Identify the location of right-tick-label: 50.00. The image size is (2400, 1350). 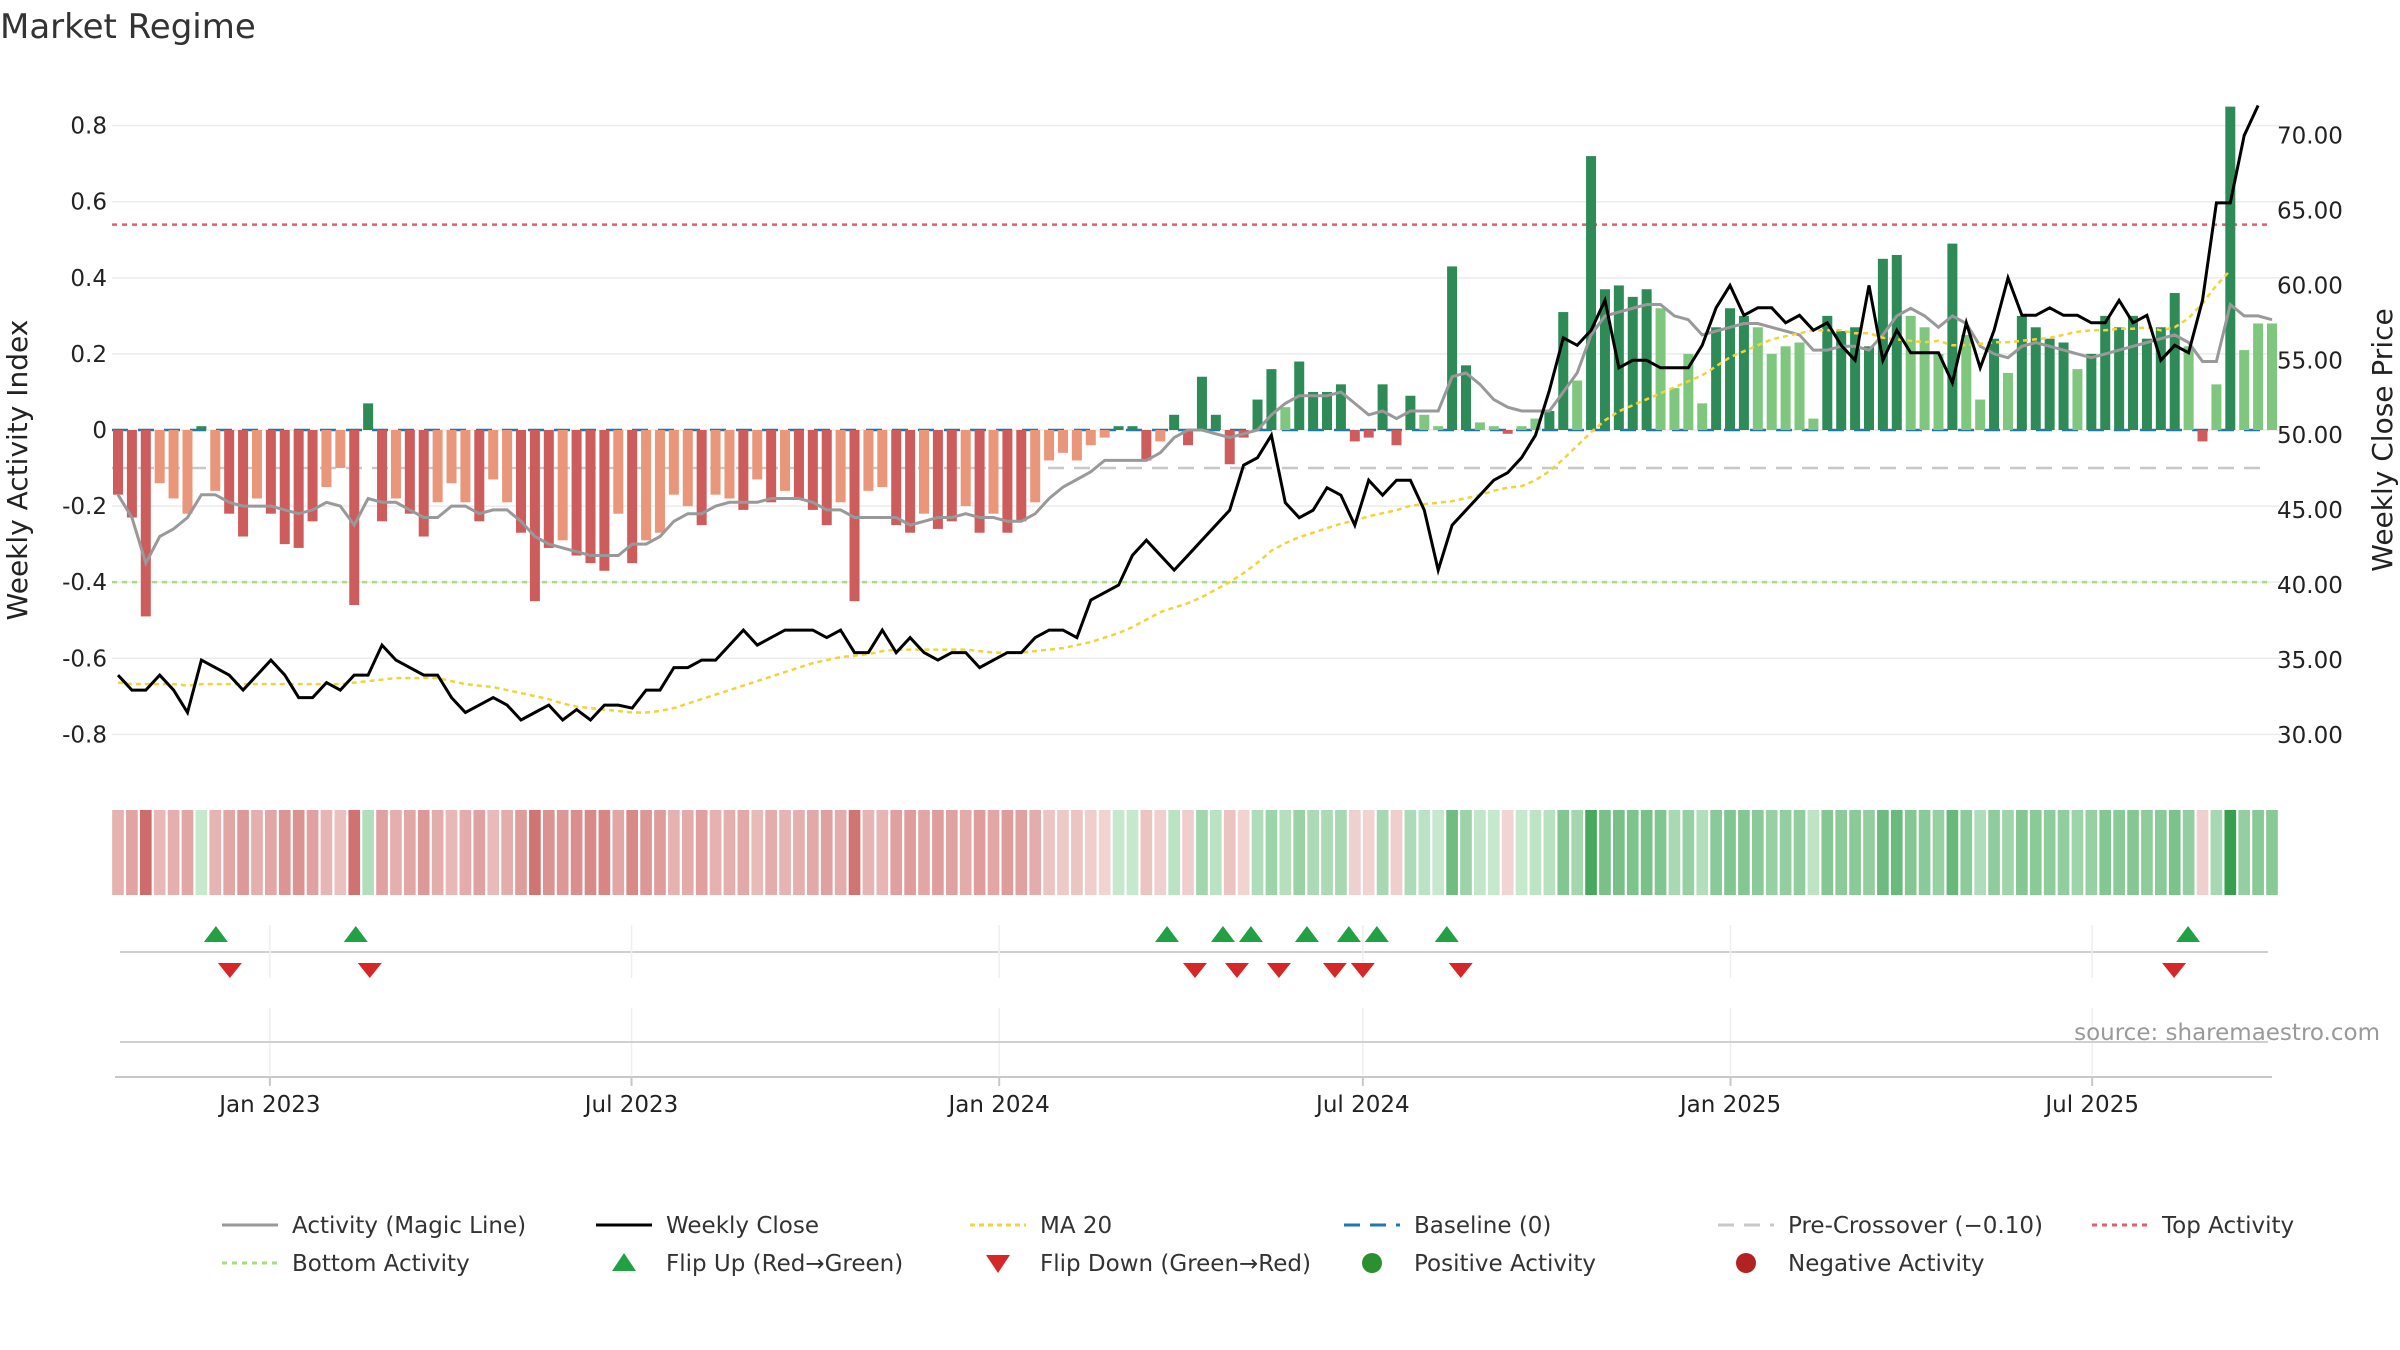
(2310, 436).